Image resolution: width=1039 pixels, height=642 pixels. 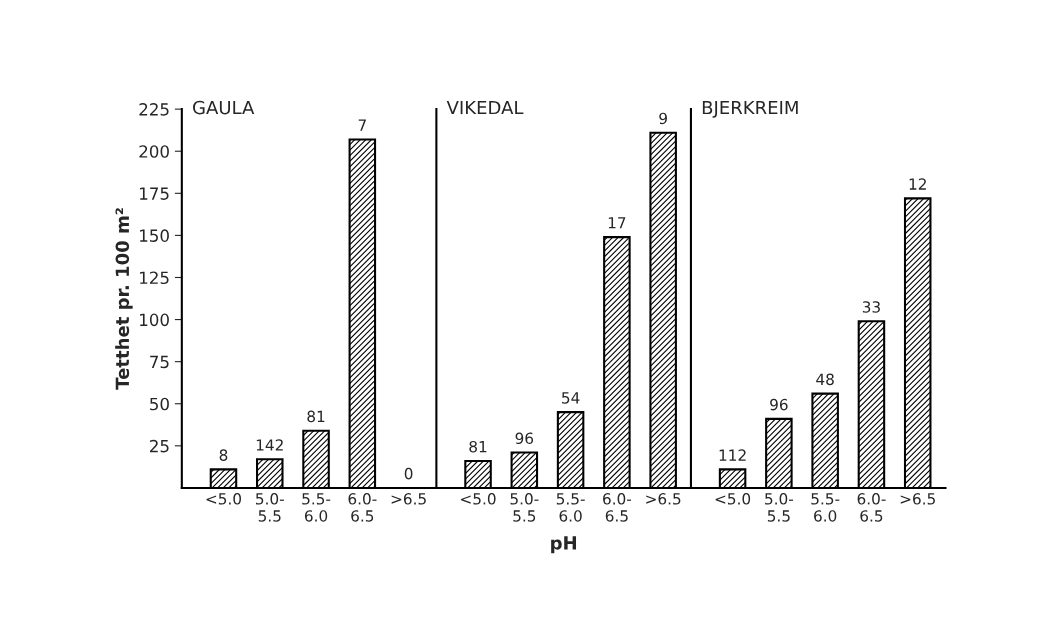 What do you see at coordinates (564, 545) in the screenshot?
I see `x-axis-title: pH` at bounding box center [564, 545].